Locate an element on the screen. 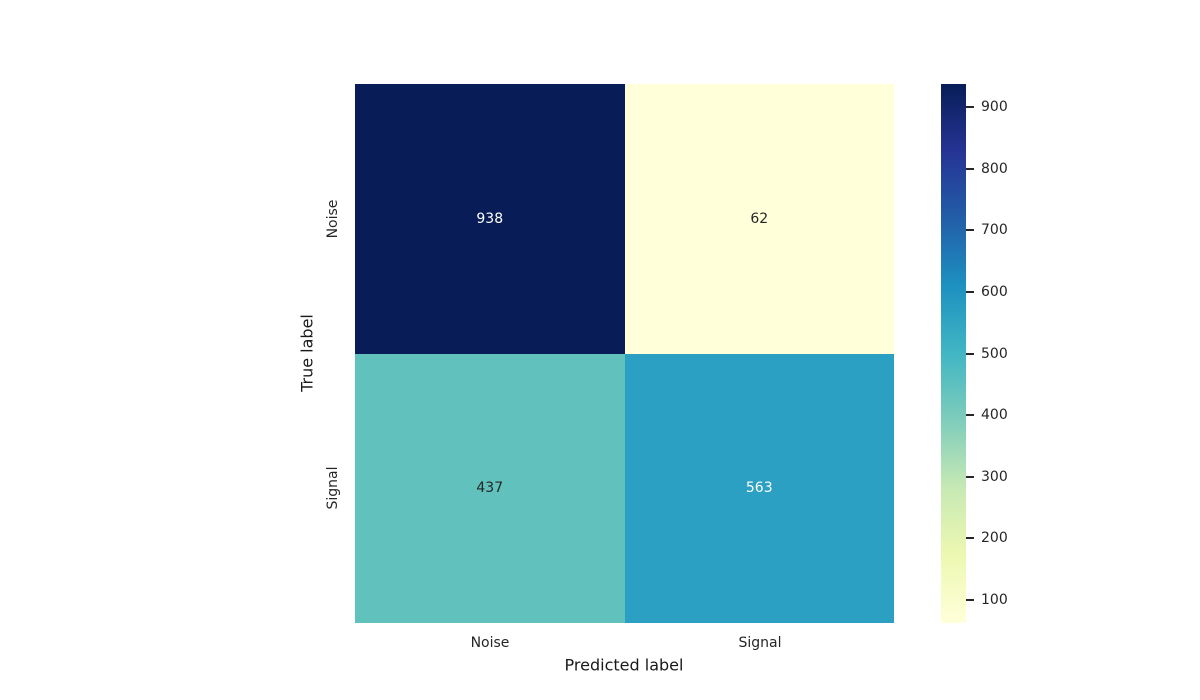 The height and width of the screenshot is (700, 1200). x-axis-label: Predicted label is located at coordinates (624, 665).